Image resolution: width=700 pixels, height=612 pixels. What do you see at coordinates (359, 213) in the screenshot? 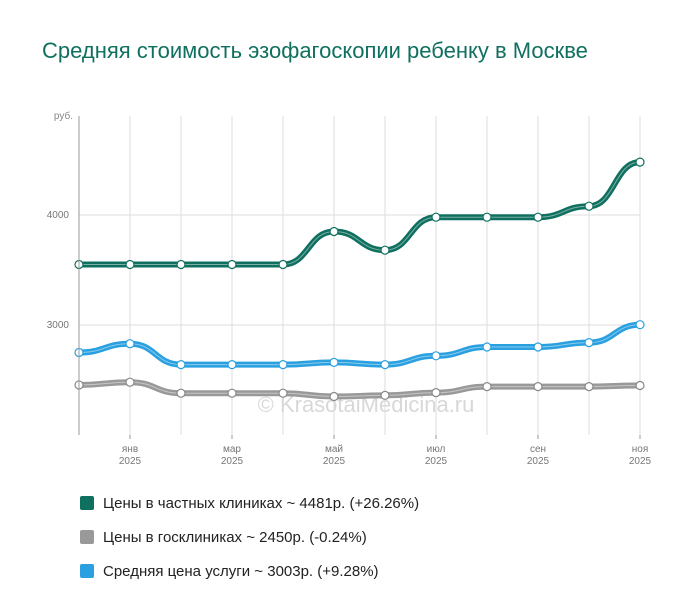
I see `series-line-private` at bounding box center [359, 213].